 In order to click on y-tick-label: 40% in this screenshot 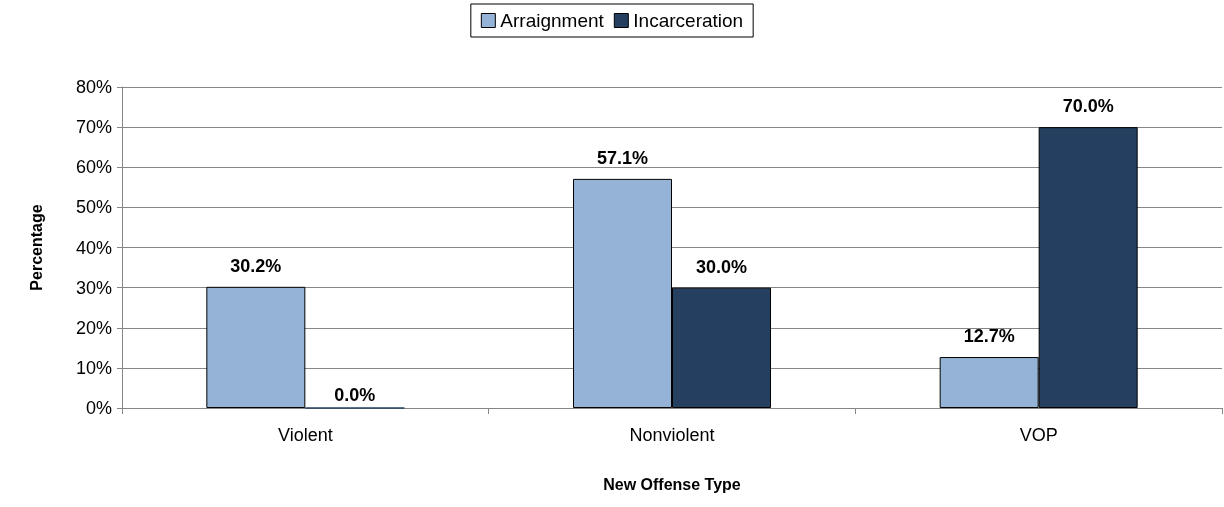, I will do `click(93, 247)`.